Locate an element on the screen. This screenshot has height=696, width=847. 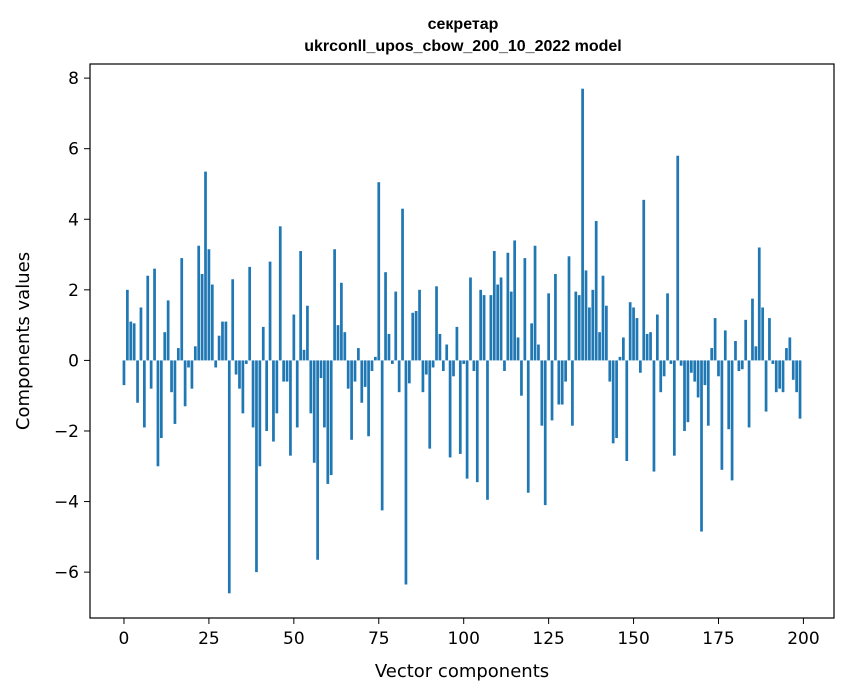
y-tick-label: 6 is located at coordinates (73, 150).